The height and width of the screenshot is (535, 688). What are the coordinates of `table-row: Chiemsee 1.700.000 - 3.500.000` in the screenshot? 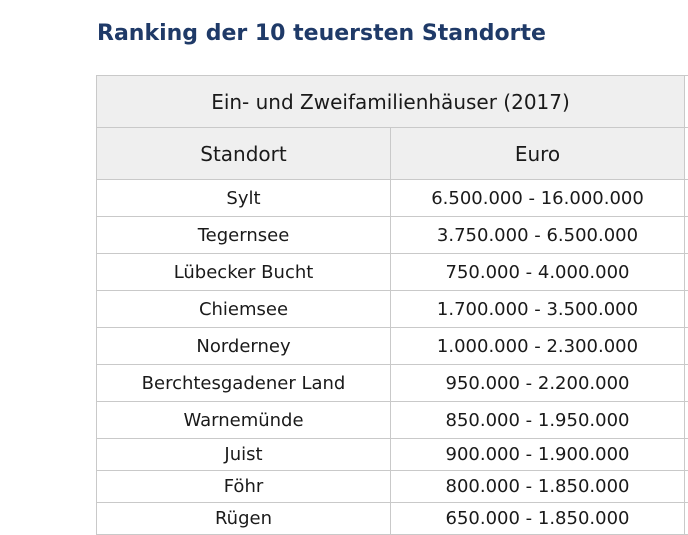 It's located at (392, 309).